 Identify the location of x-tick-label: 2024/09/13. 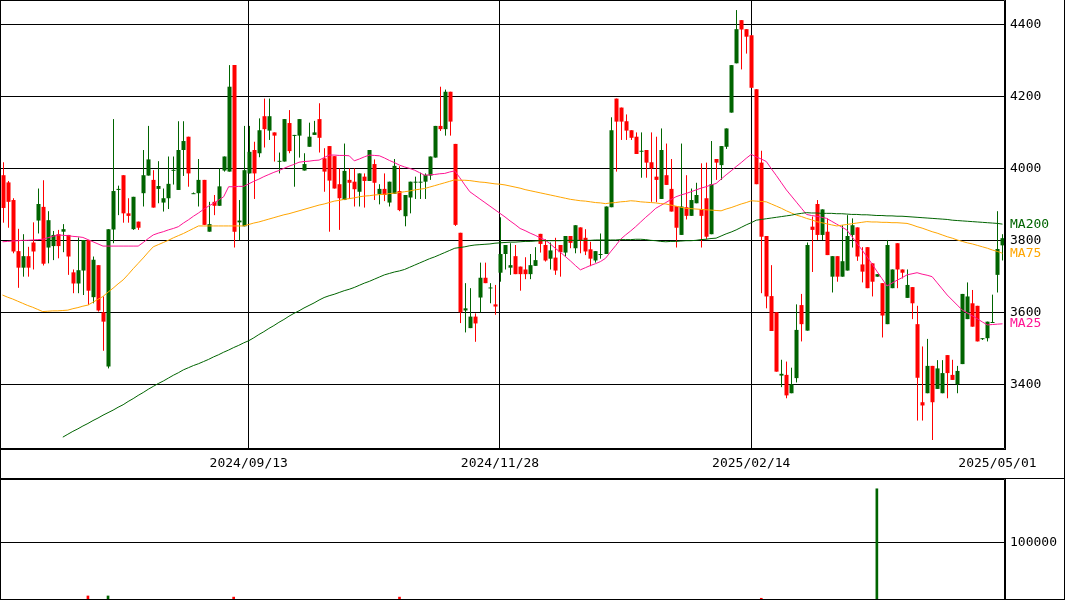
(248, 463).